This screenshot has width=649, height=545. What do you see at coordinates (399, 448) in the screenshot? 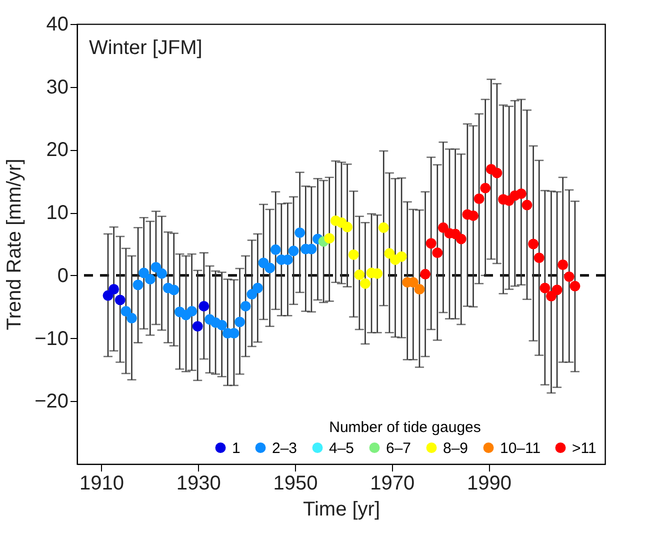
I see `legend-label: 6–7` at bounding box center [399, 448].